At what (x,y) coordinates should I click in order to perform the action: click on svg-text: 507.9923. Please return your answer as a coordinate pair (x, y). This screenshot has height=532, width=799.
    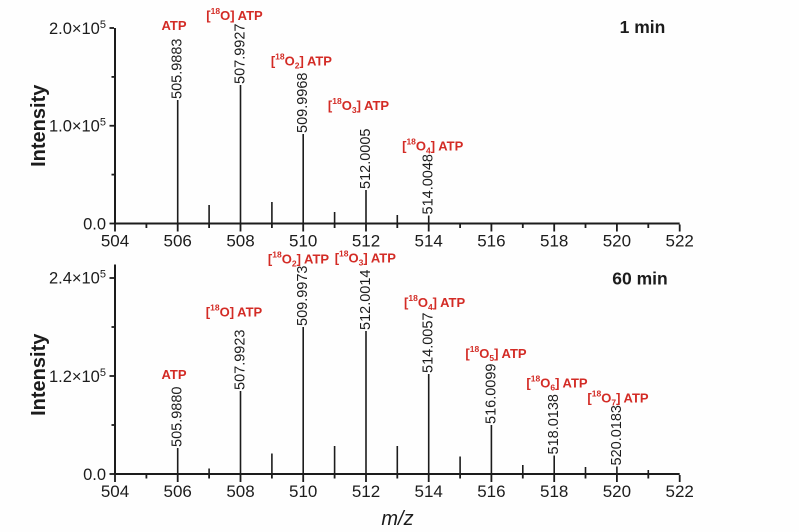
    Looking at the image, I should click on (241, 360).